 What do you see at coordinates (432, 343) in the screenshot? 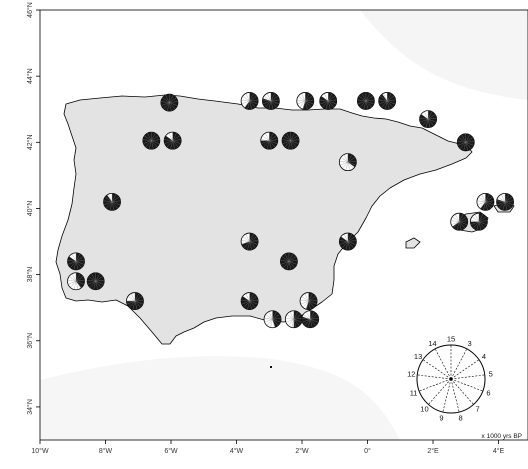
I see `legend-clock-label: 14` at bounding box center [432, 343].